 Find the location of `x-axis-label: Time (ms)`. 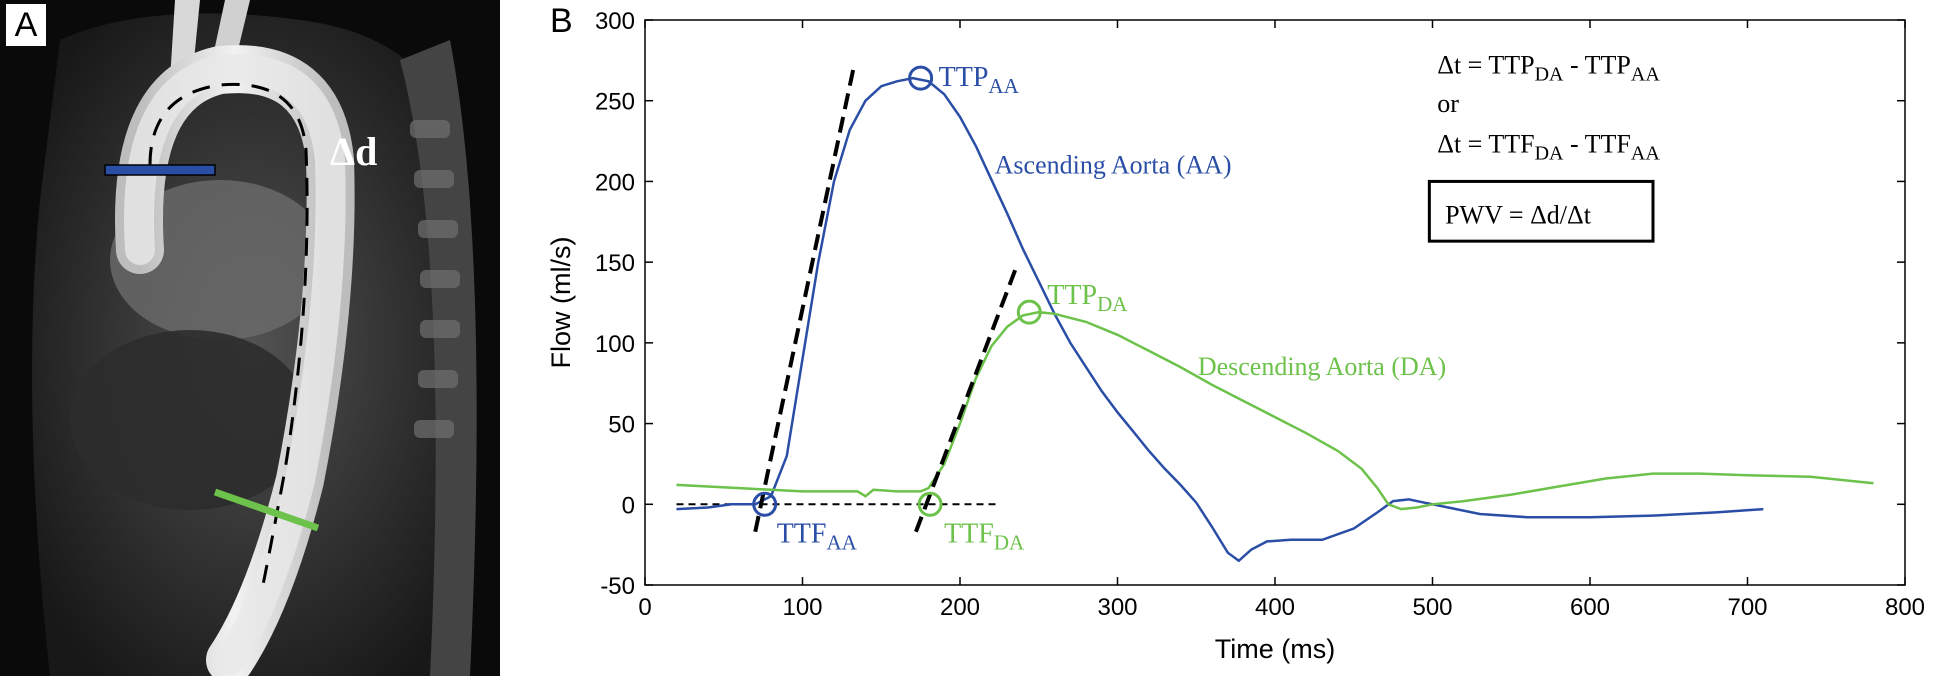

x-axis-label: Time (ms) is located at coordinates (1275, 649).